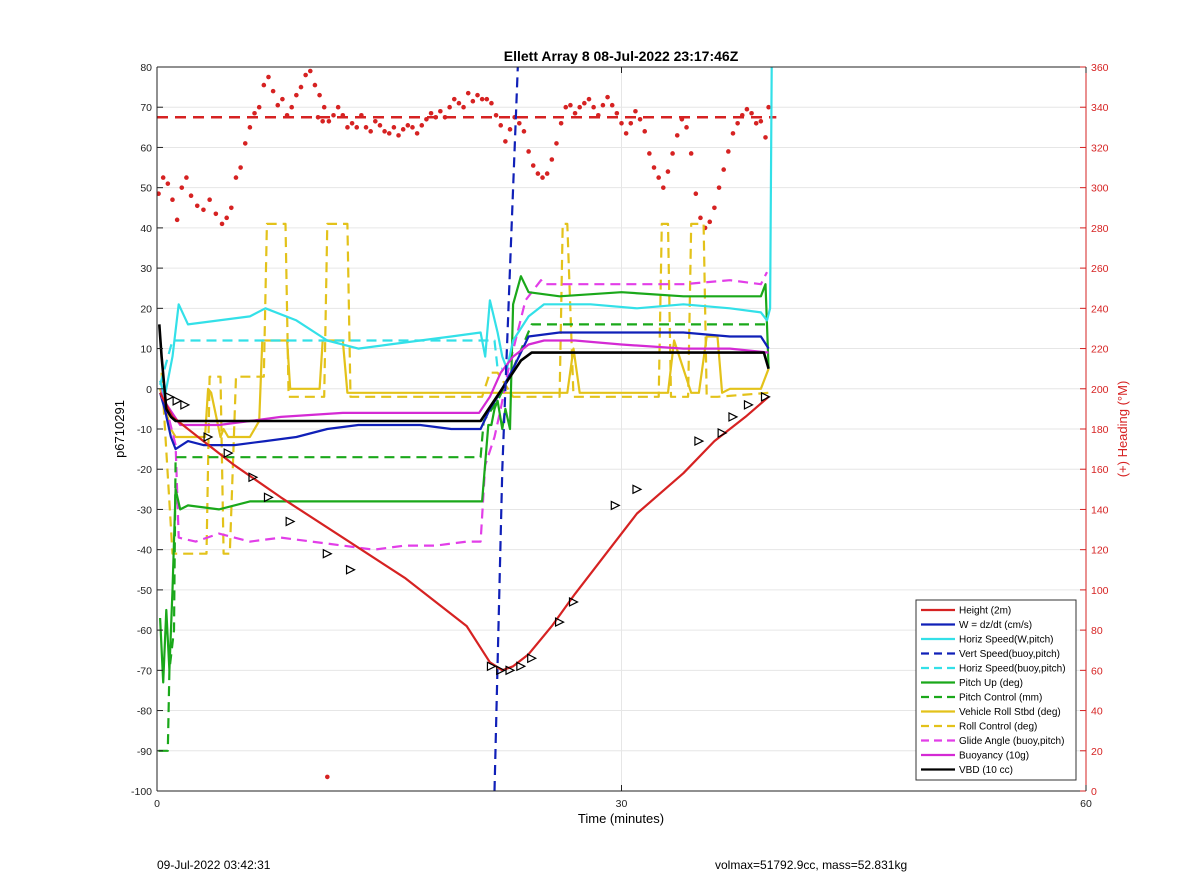  I want to click on y2-tick-label: 360, so click(1100, 68).